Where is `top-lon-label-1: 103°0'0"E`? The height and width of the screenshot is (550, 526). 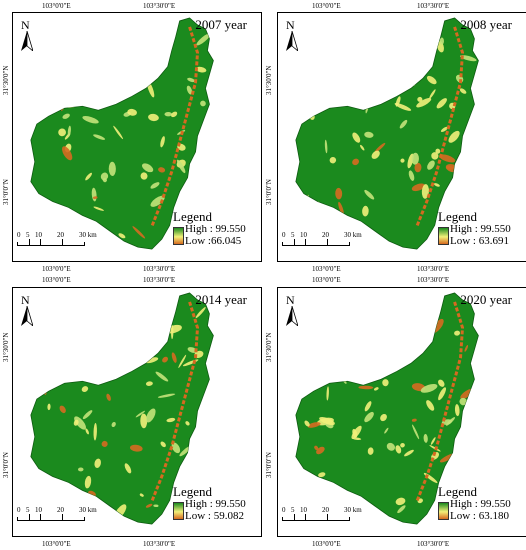
top-lon-label-1: 103°0'0"E is located at coordinates (56, 6).